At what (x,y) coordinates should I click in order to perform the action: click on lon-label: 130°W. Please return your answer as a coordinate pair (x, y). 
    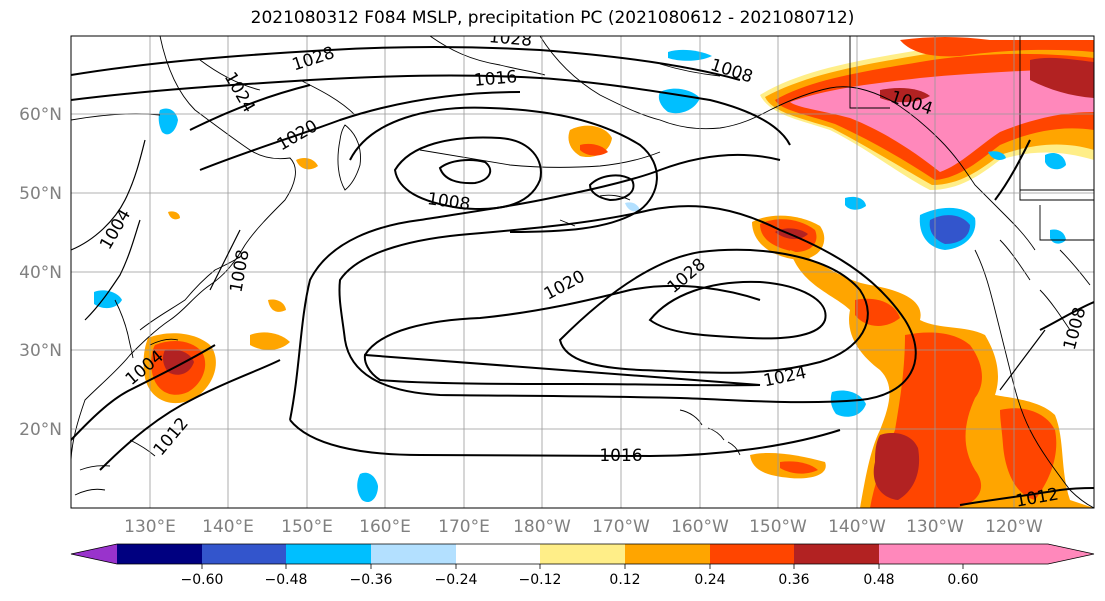
    Looking at the image, I should click on (935, 527).